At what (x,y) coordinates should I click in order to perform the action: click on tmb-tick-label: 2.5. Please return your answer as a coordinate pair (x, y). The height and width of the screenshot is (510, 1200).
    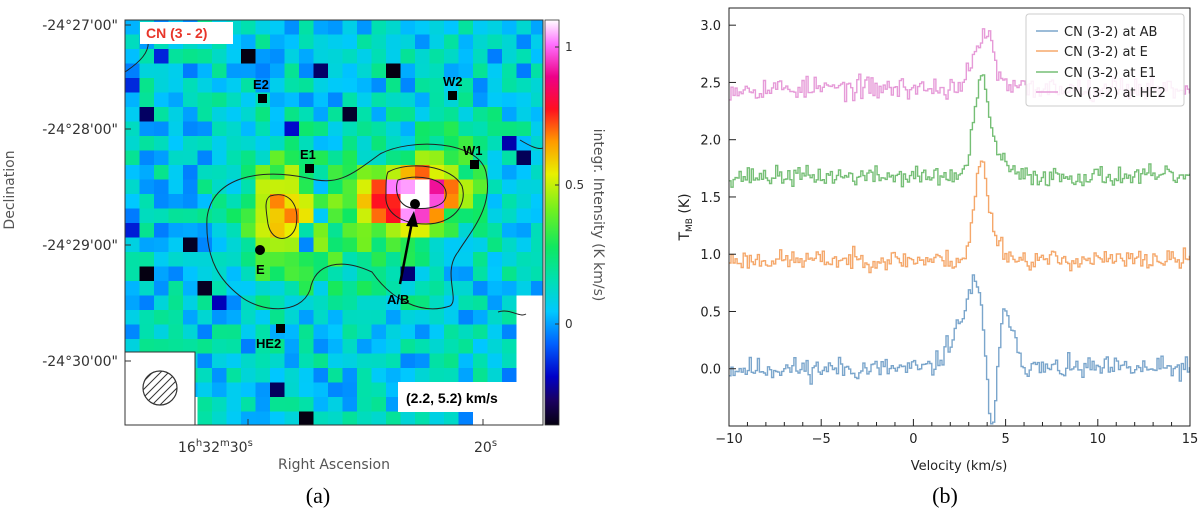
    Looking at the image, I should click on (710, 83).